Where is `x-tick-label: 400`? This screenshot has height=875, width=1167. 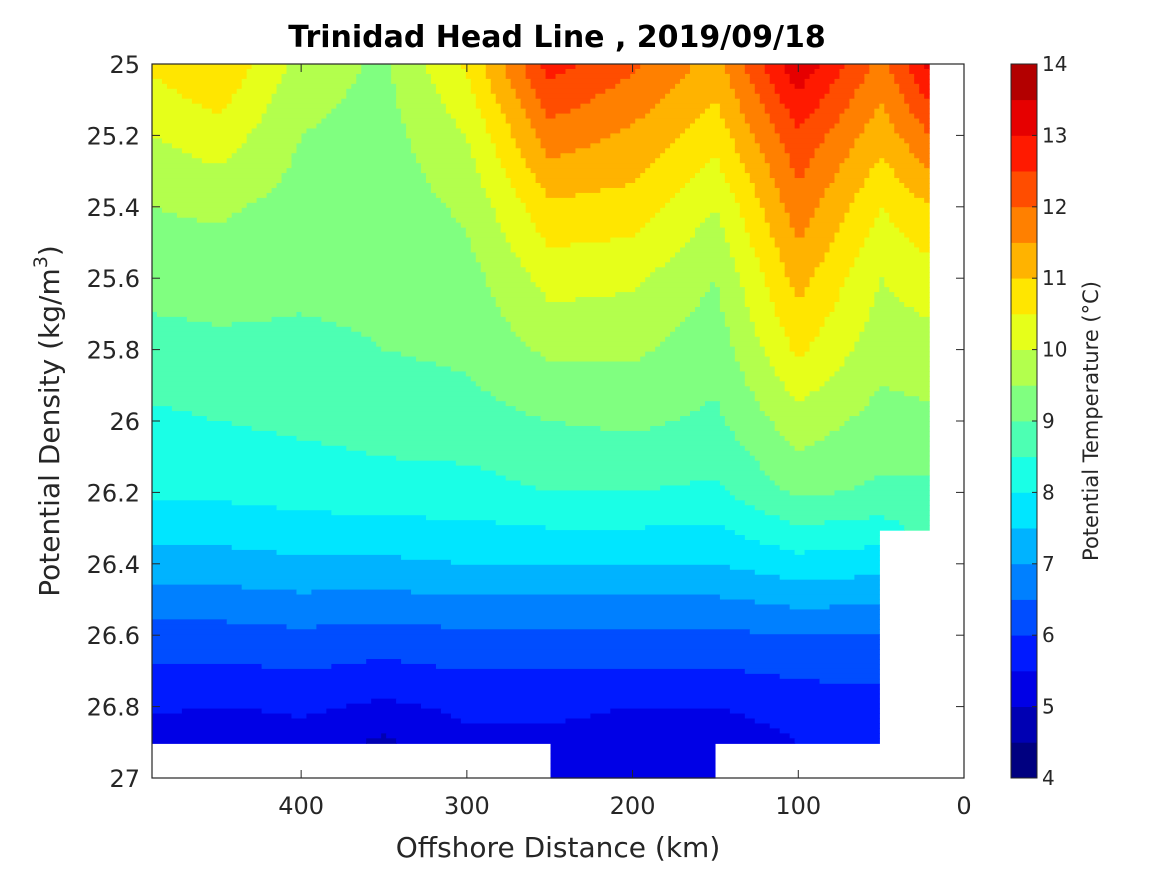 x-tick-label: 400 is located at coordinates (301, 806).